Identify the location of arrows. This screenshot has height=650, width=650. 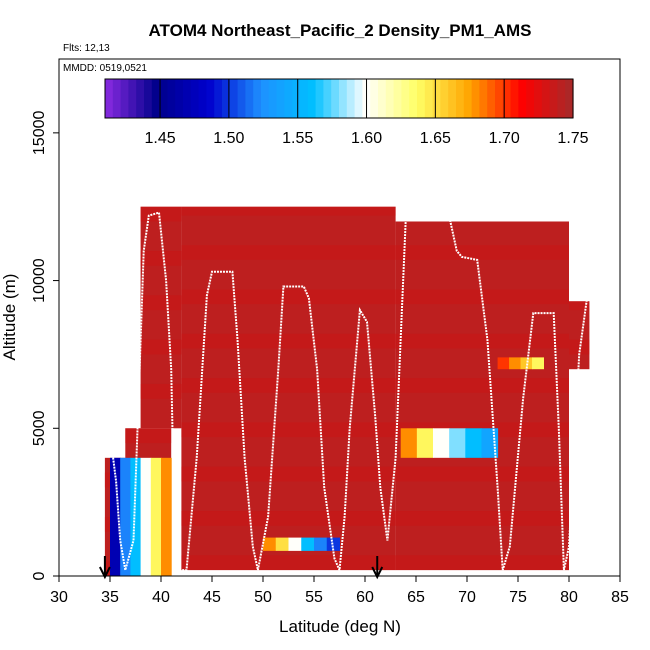
(241, 568).